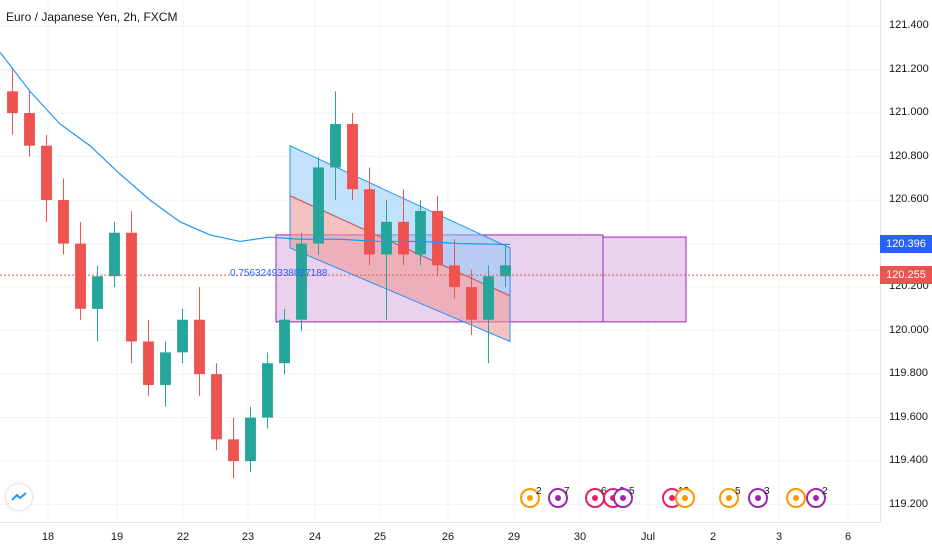 The width and height of the screenshot is (932, 551). Describe the element at coordinates (909, 25) in the screenshot. I see `price-tick-label: 121.400` at that location.